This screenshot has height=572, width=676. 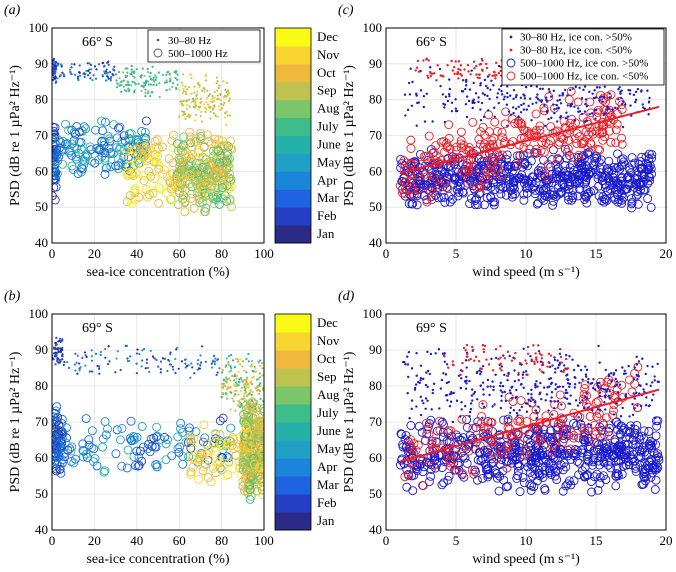 What do you see at coordinates (327, 215) in the screenshot?
I see `colorbar-label: Feb` at bounding box center [327, 215].